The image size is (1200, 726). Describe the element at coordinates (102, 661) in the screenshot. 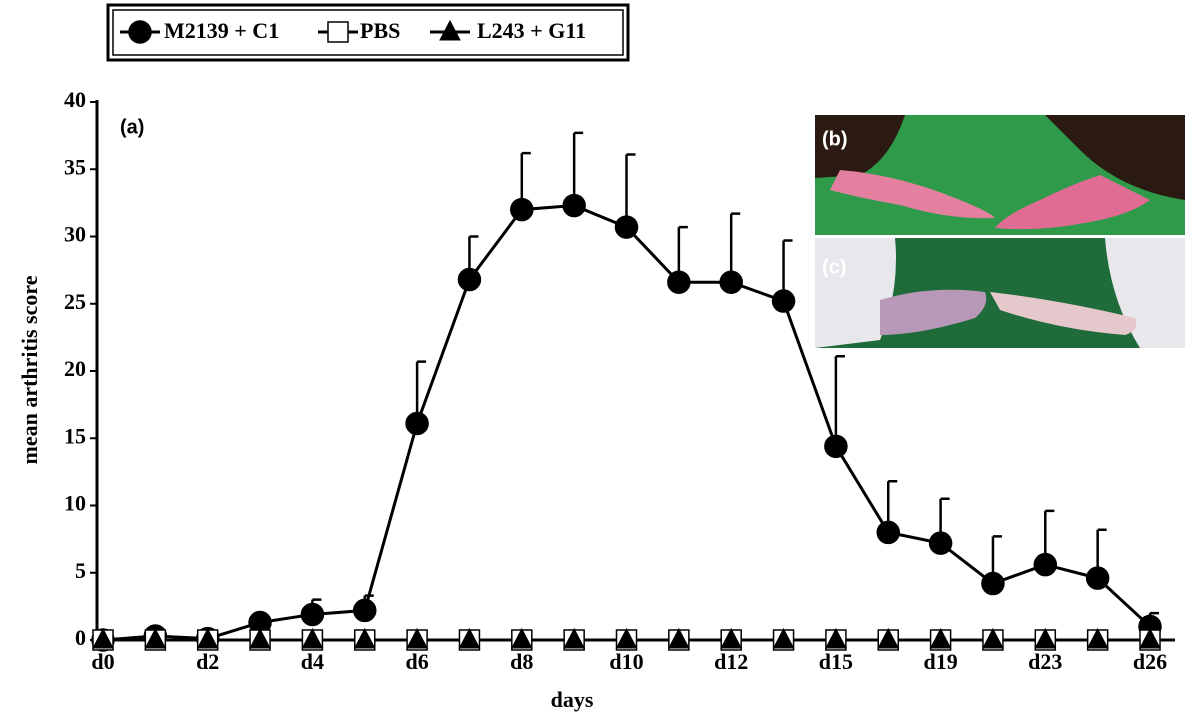

I see `x-tick-label: d0` at that location.